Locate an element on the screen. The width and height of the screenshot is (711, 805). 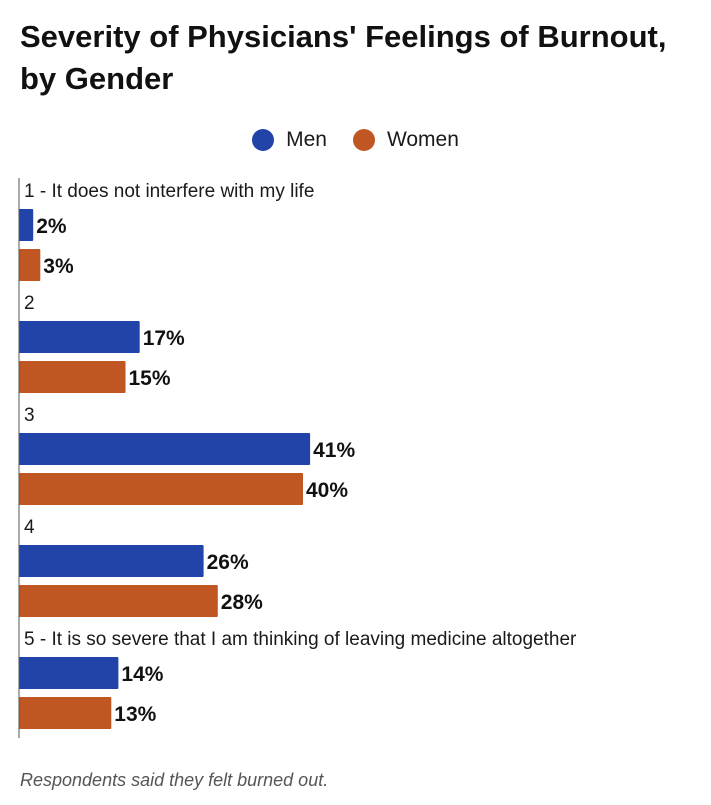
legend-swatch-women is located at coordinates (363, 140).